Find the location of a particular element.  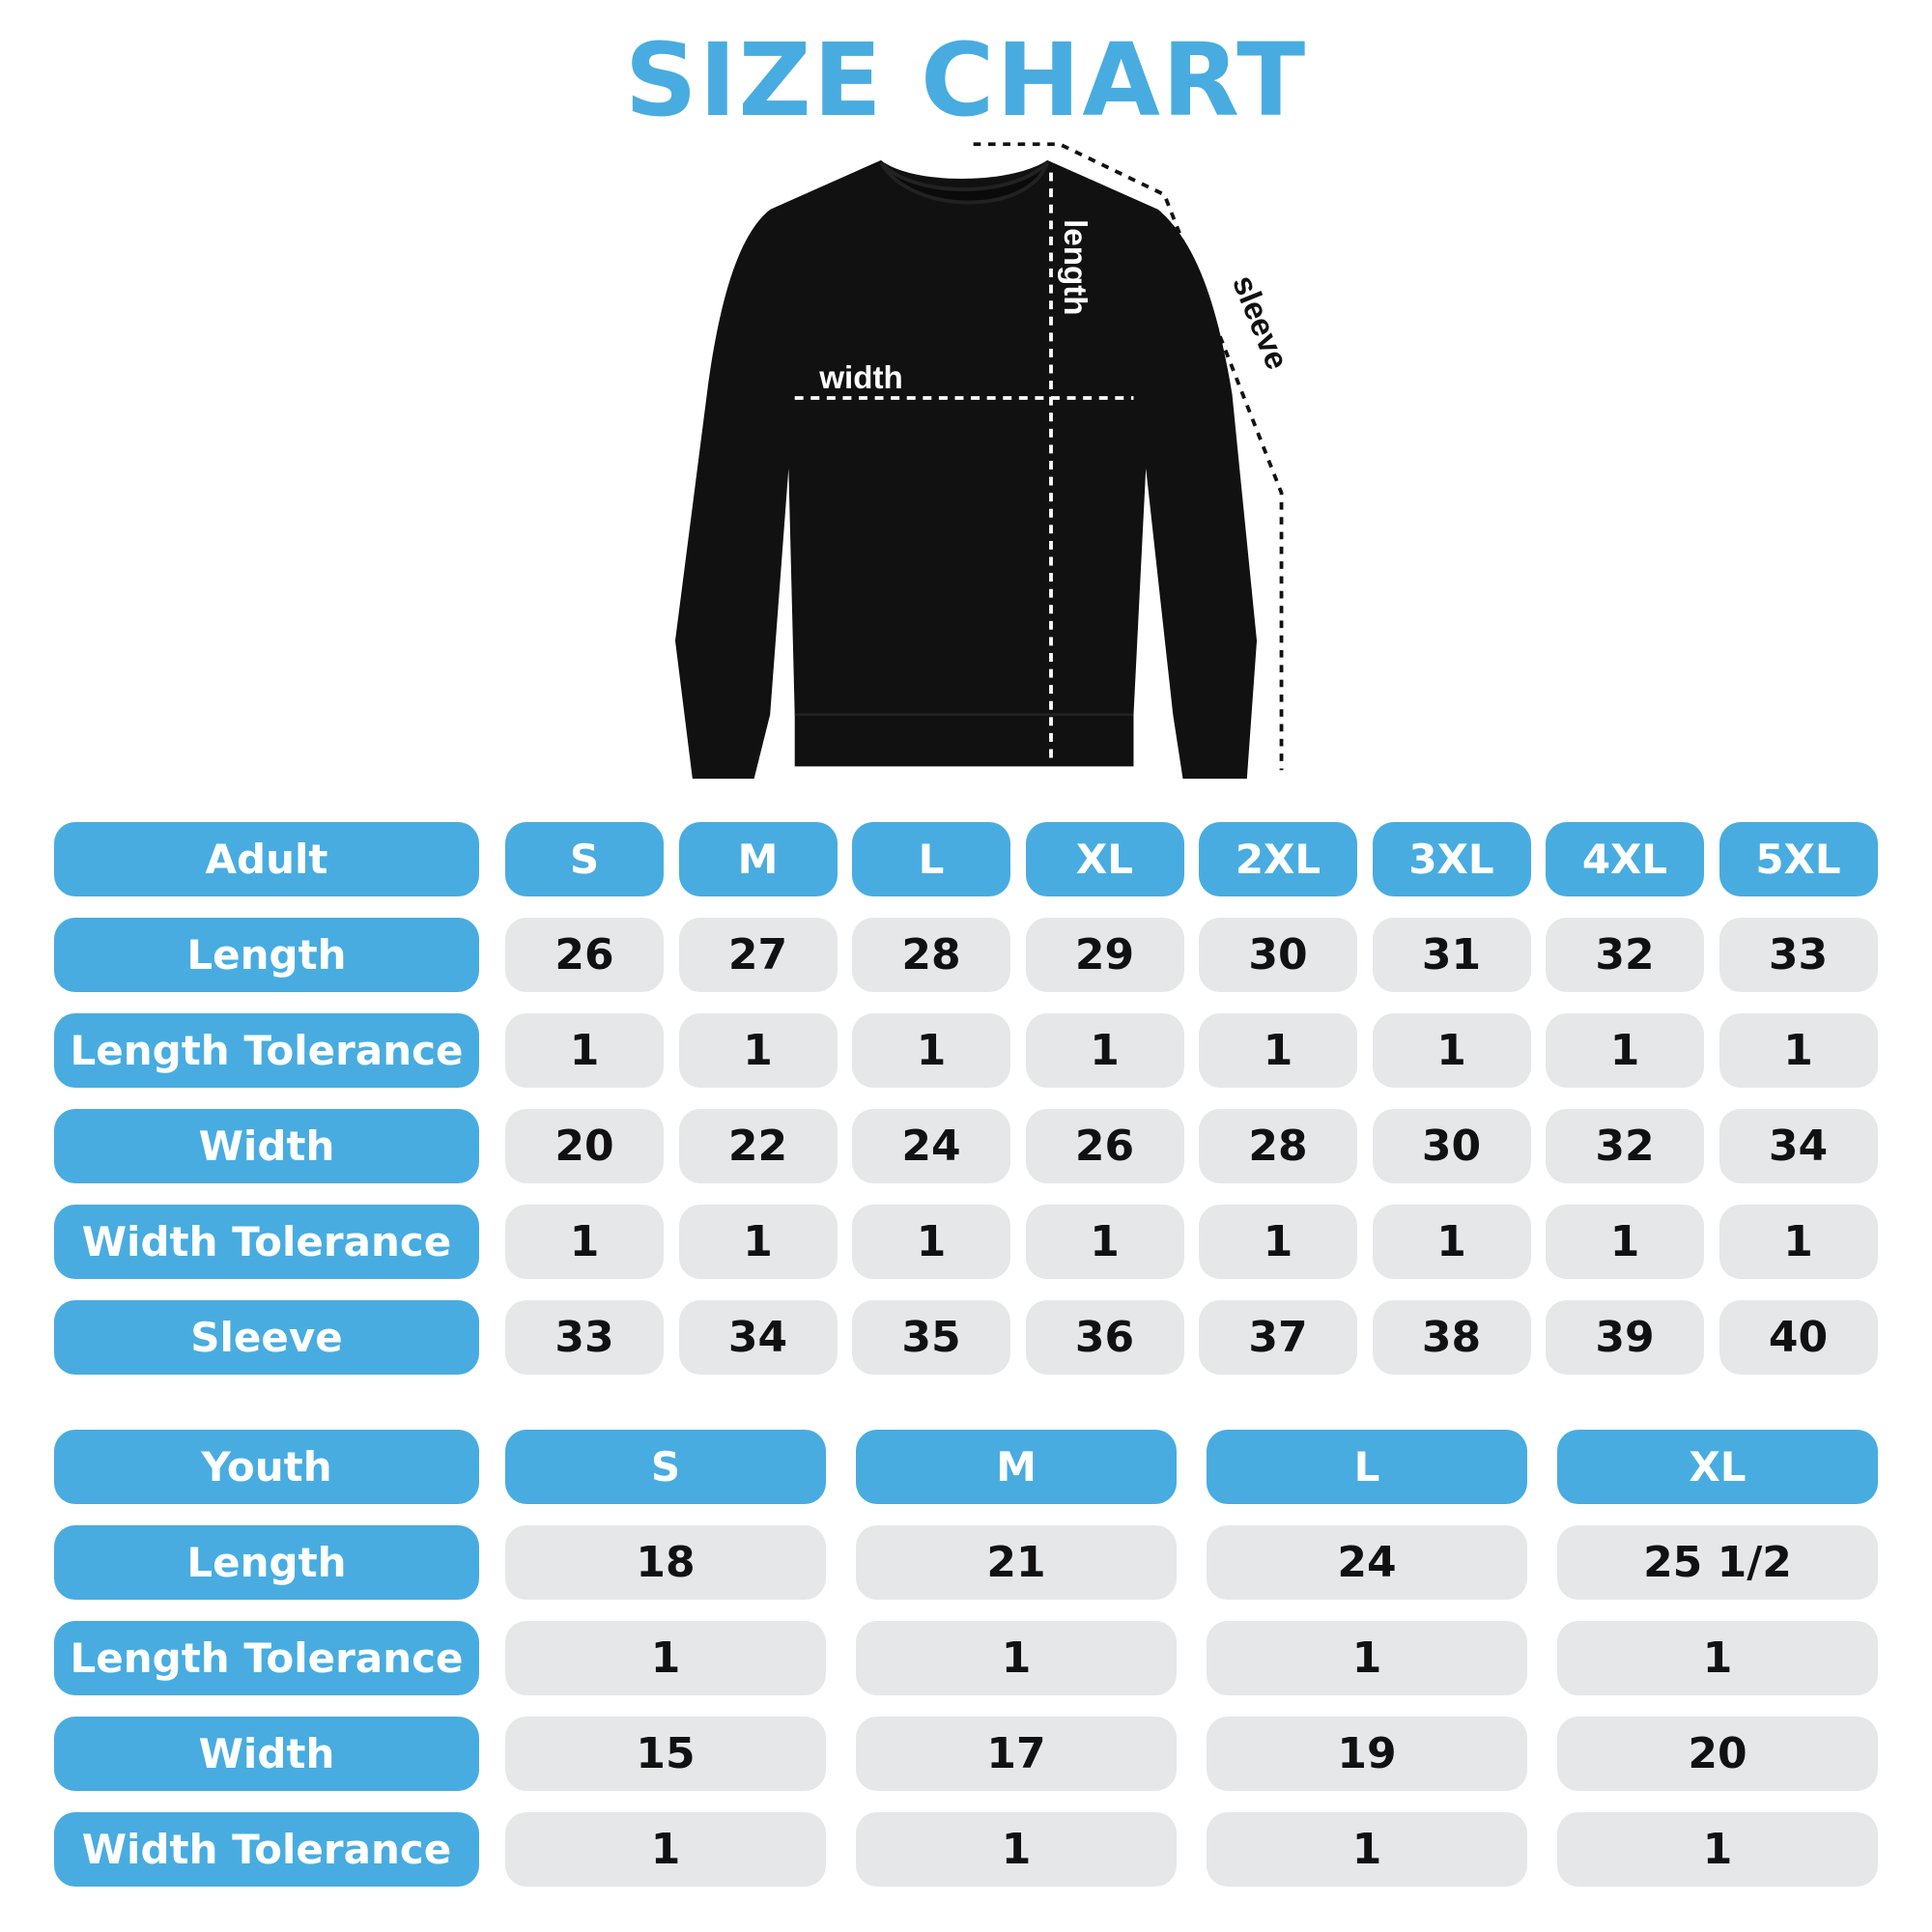

youth-row-label: Length is located at coordinates (266, 1562).